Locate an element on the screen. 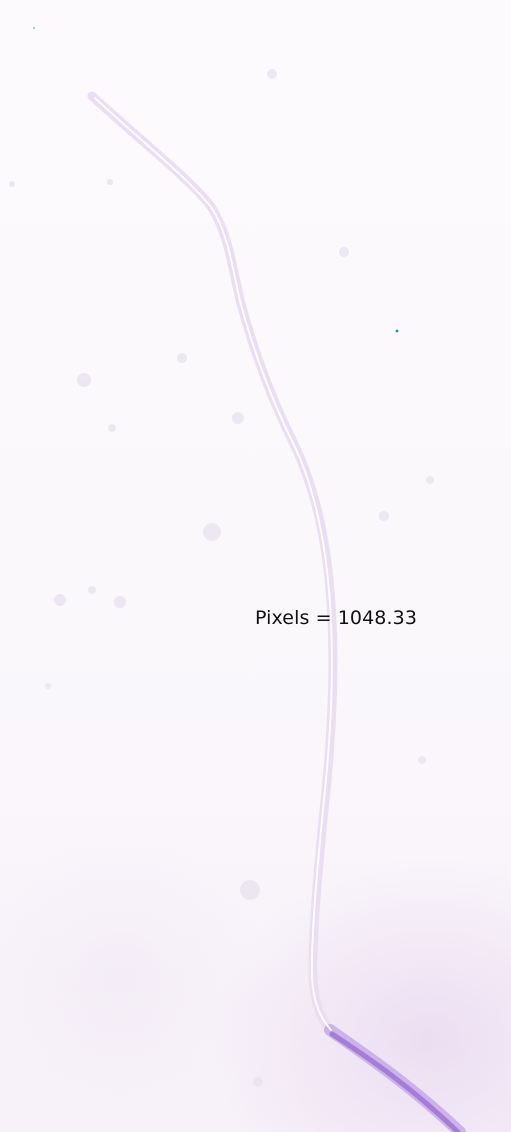  fiber-strand-core is located at coordinates (395, 1081).